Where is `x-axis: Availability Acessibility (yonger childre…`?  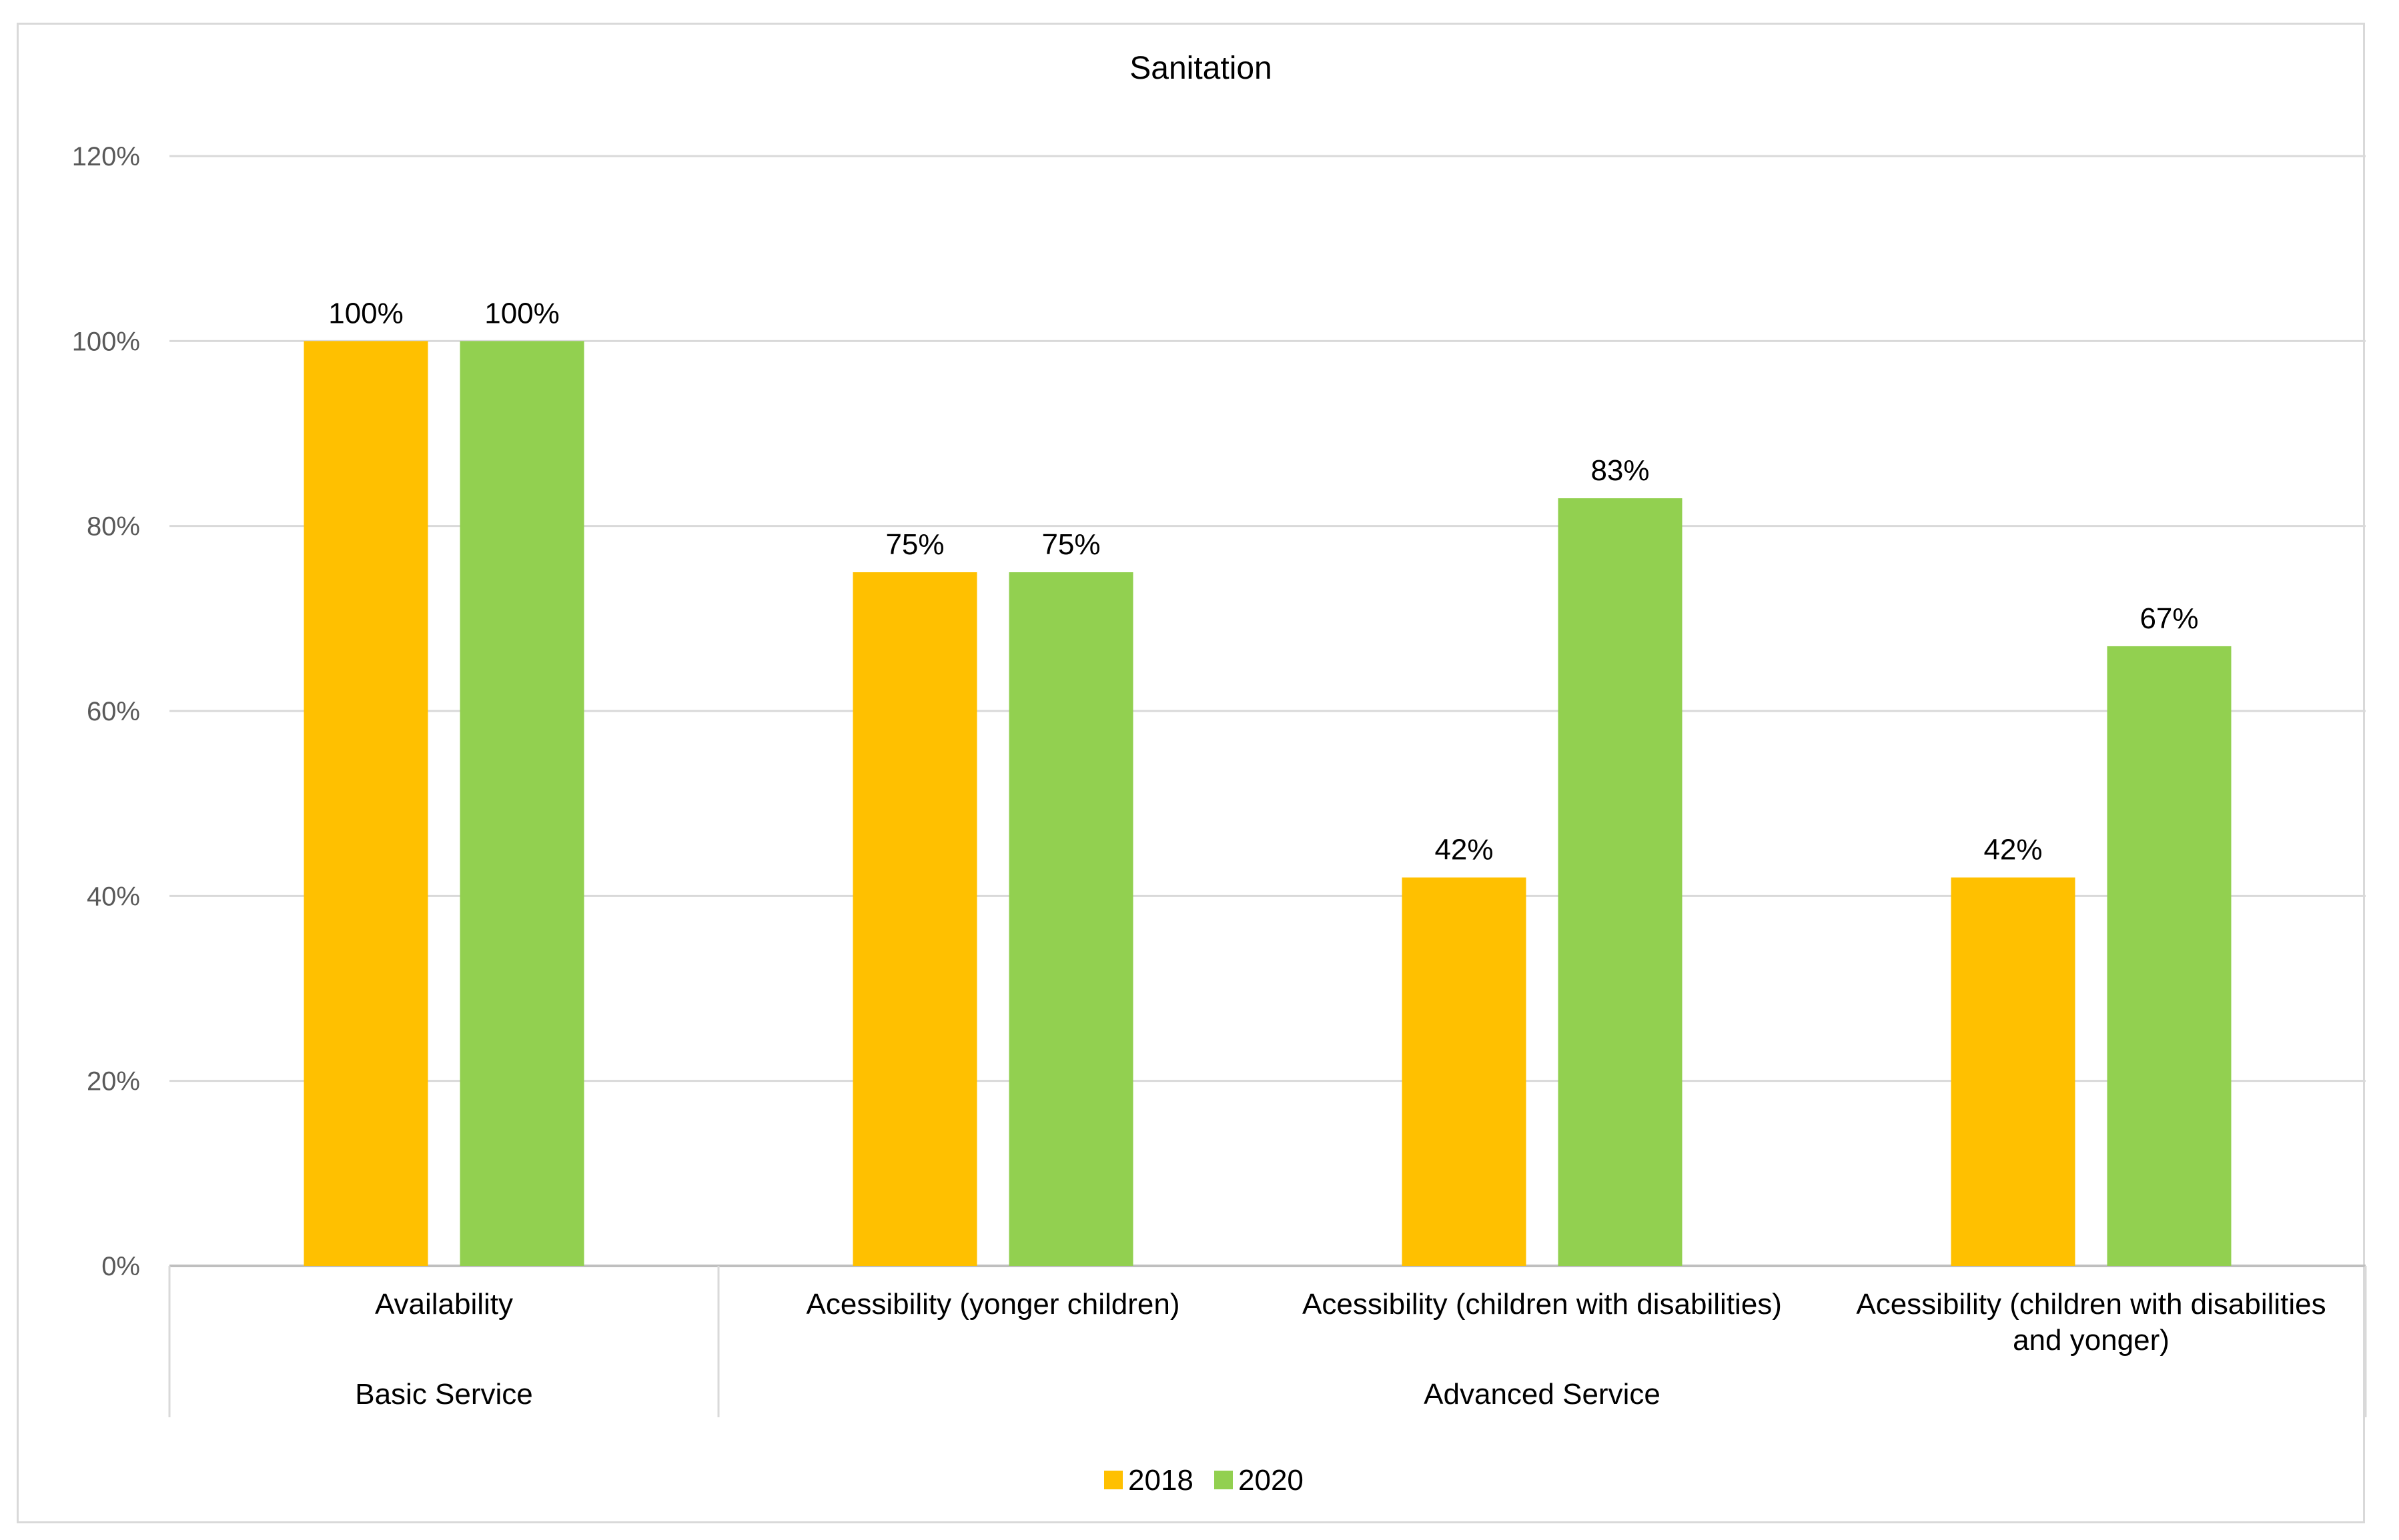
x-axis: Availability Acessibility (yonger childre… is located at coordinates (1267, 1342).